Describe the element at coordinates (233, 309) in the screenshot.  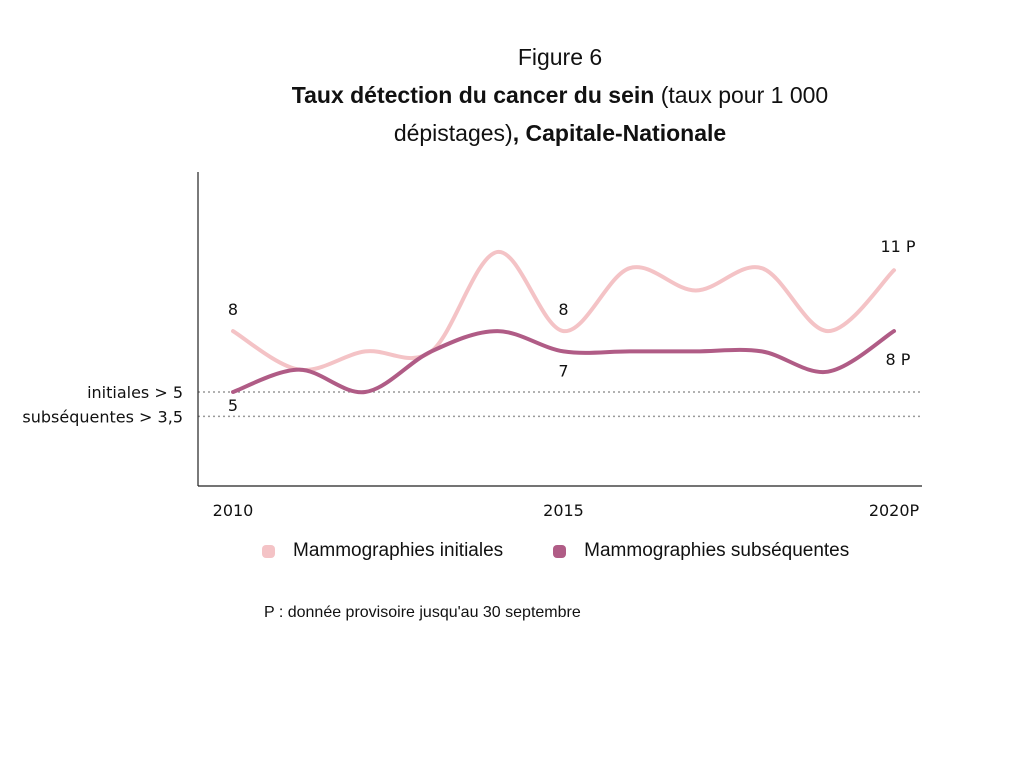
I see `data-label-initiales-2010: 8` at that location.